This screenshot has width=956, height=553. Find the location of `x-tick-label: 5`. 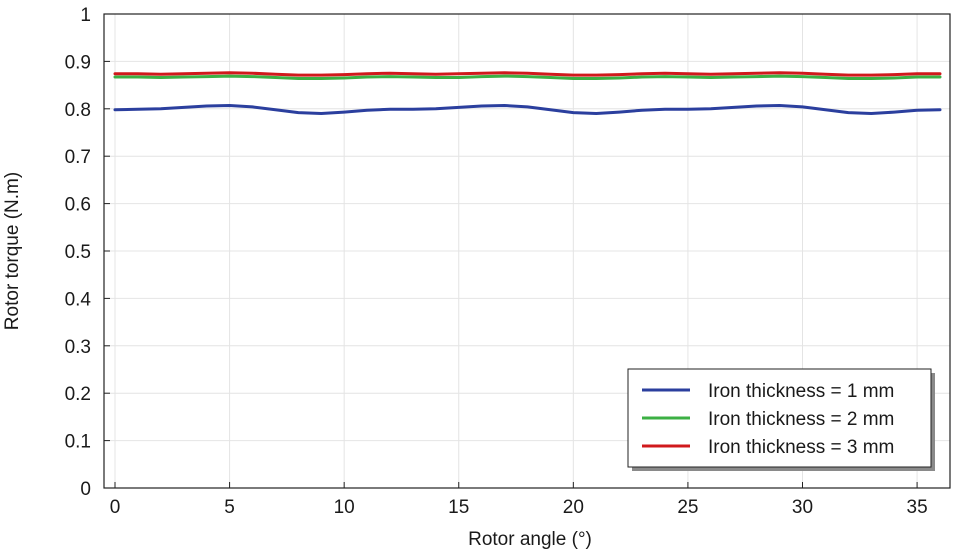

x-tick-label: 5 is located at coordinates (229, 507).